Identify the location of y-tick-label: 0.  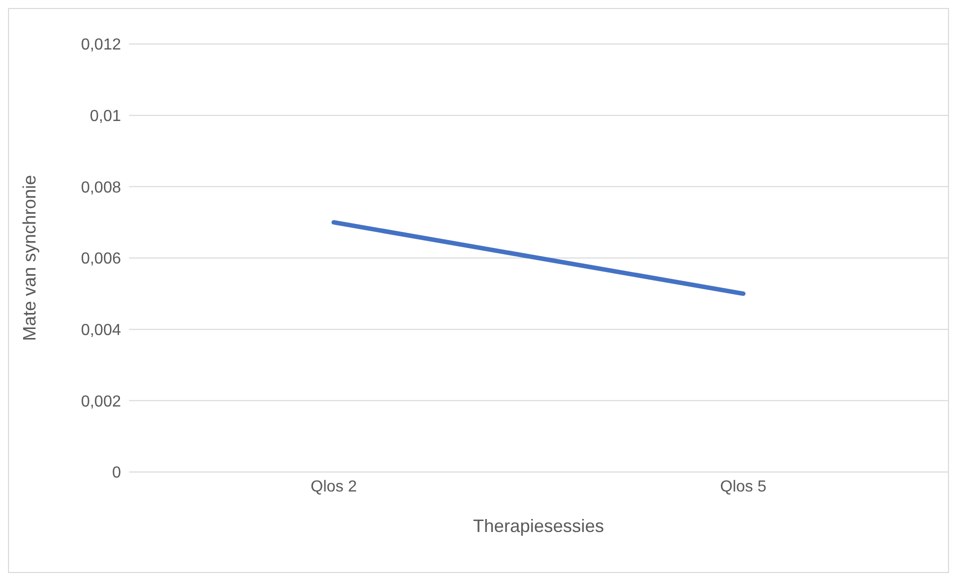
(117, 473).